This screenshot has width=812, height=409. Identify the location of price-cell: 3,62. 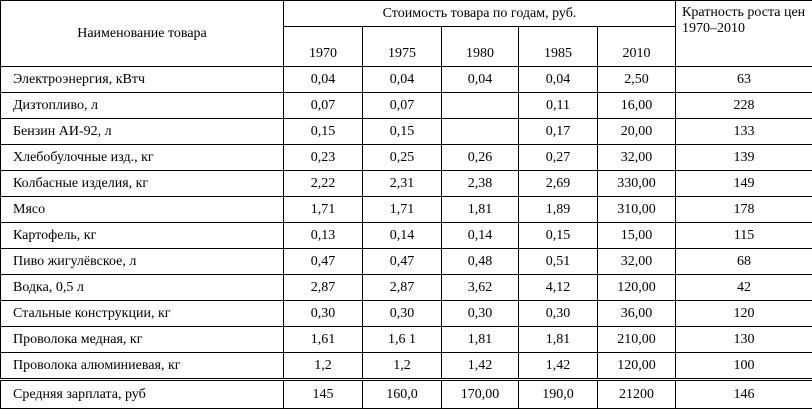
(480, 288).